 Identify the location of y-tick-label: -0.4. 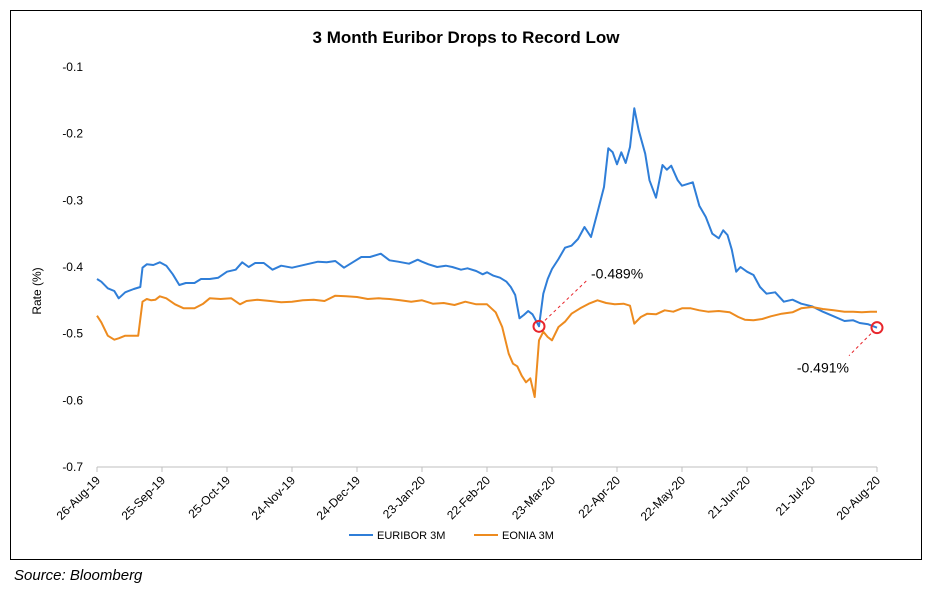
(72, 267).